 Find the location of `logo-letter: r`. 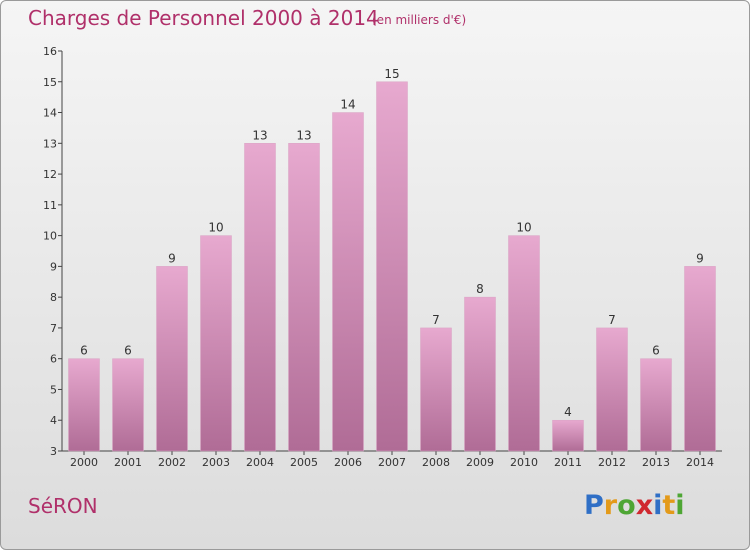

logo-letter: r is located at coordinates (610, 505).